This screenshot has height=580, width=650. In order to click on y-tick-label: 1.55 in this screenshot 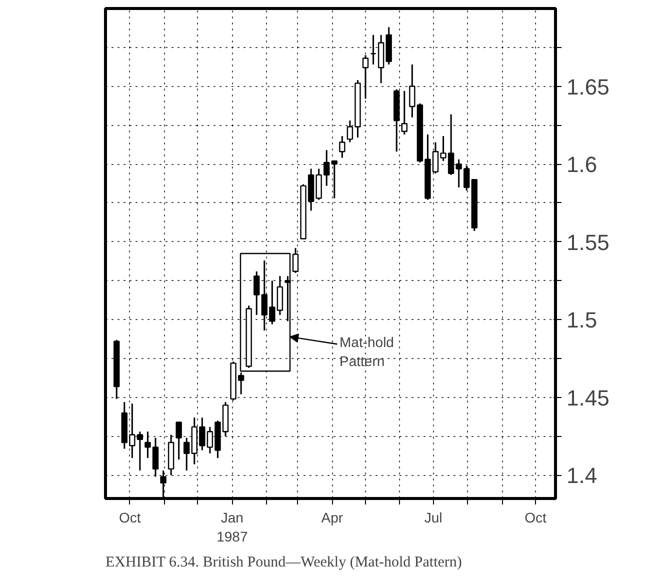, I will do `click(588, 242)`.